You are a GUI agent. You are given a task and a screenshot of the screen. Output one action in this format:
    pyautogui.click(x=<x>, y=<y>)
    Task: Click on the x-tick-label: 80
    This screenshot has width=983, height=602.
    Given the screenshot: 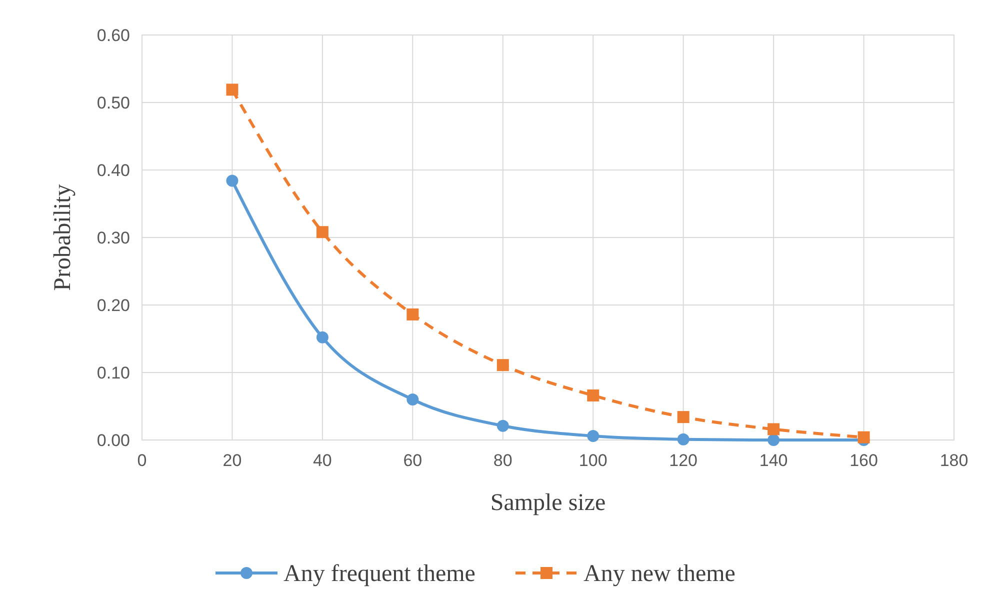 What is the action you would take?
    pyautogui.click(x=502, y=460)
    